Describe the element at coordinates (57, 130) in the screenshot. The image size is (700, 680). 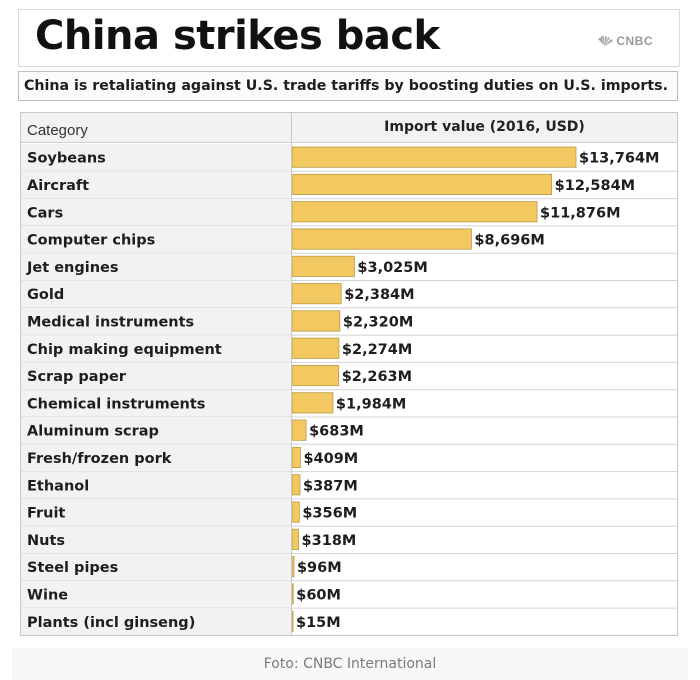
I see `category-column-header: Category` at that location.